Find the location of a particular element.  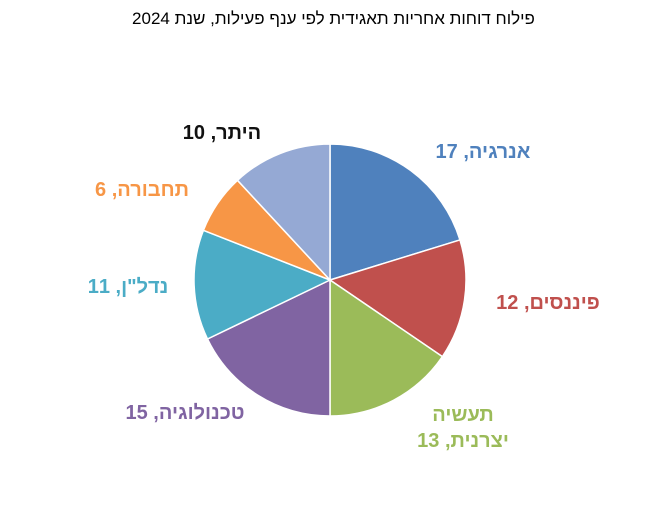

slice-label: נדל"ן, 11 is located at coordinates (128, 287).